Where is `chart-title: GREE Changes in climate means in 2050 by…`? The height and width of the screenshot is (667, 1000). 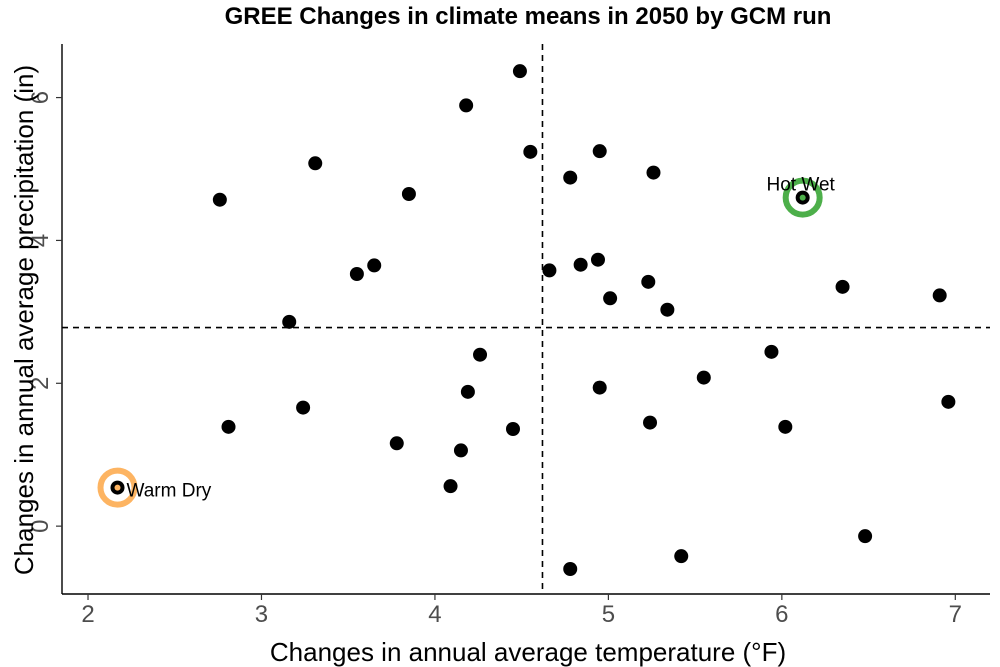
chart-title: GREE Changes in climate means in 2050 by… is located at coordinates (528, 16).